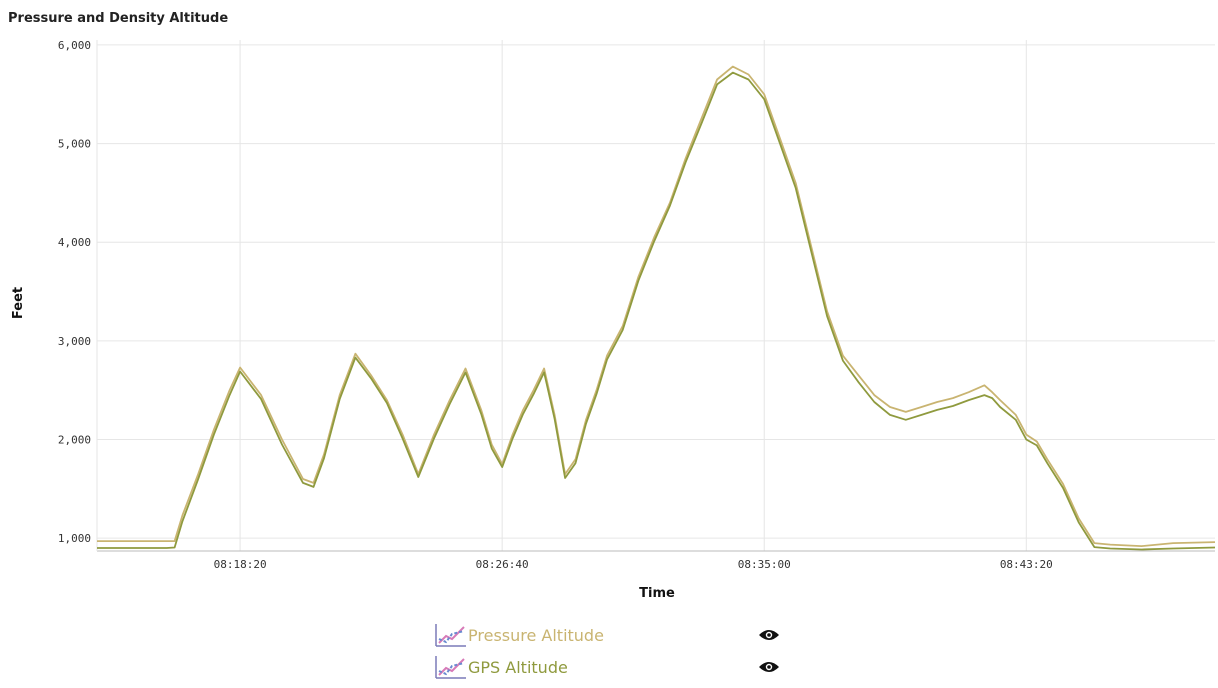 The height and width of the screenshot is (688, 1218). I want to click on y-axis-title: Feet, so click(18, 303).